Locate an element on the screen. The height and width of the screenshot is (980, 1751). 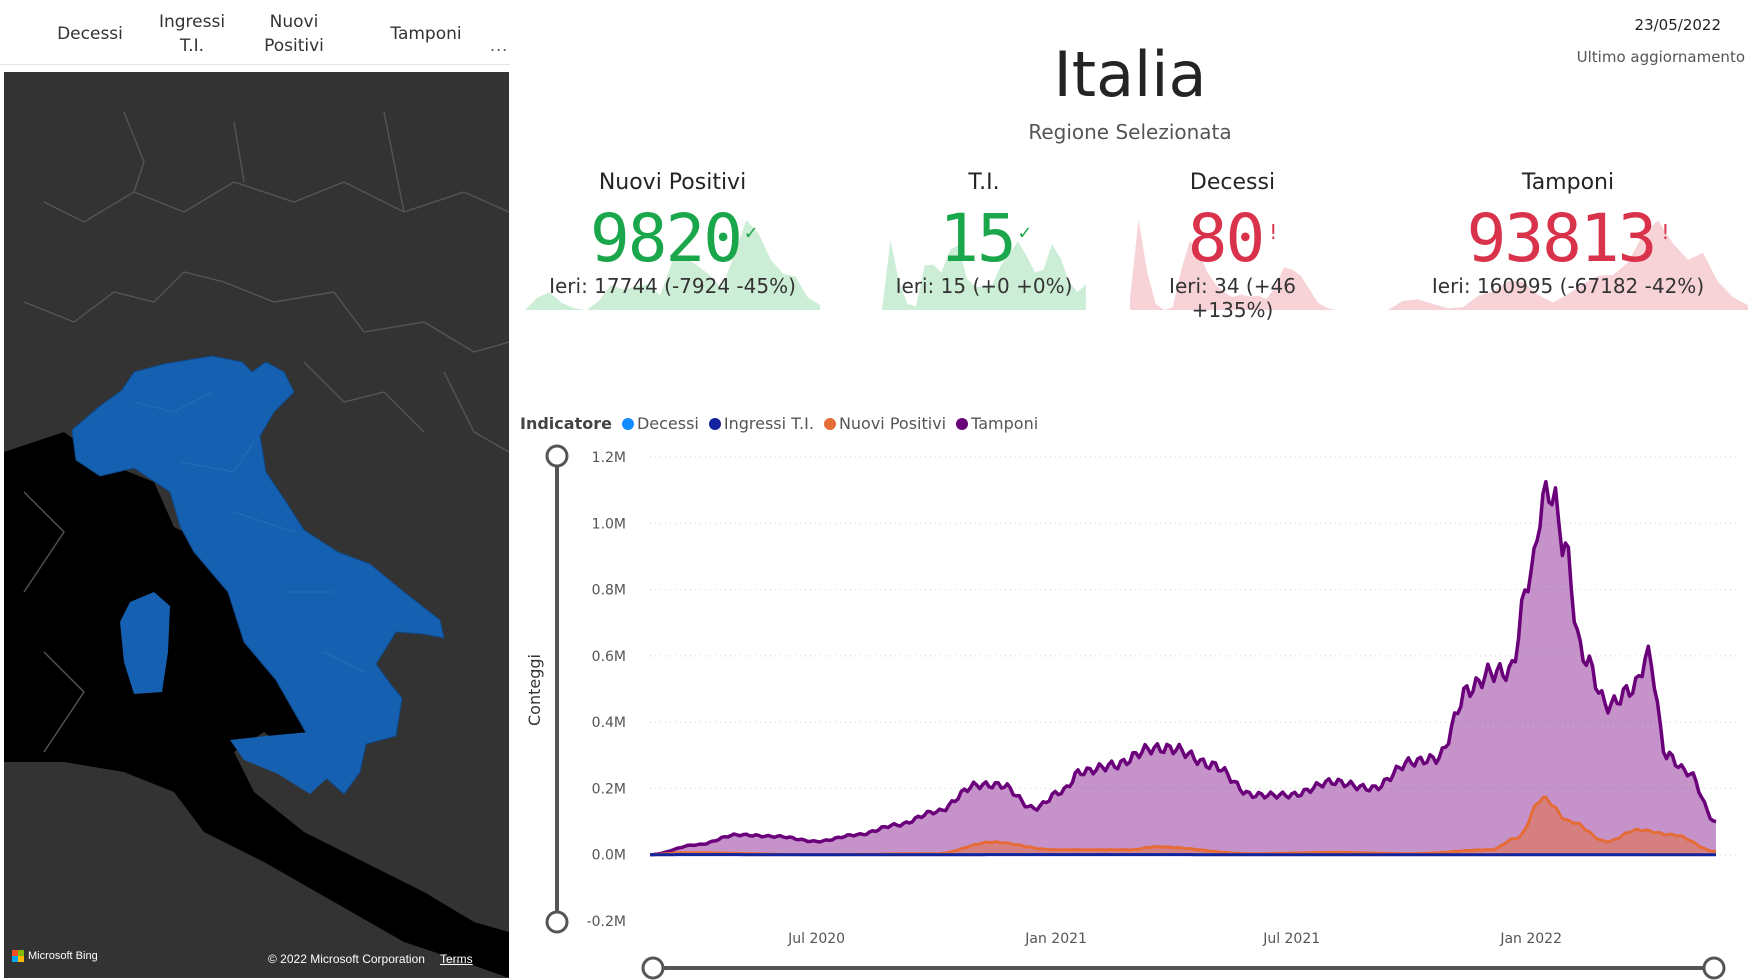
tab-label: Tamponi is located at coordinates (426, 34).